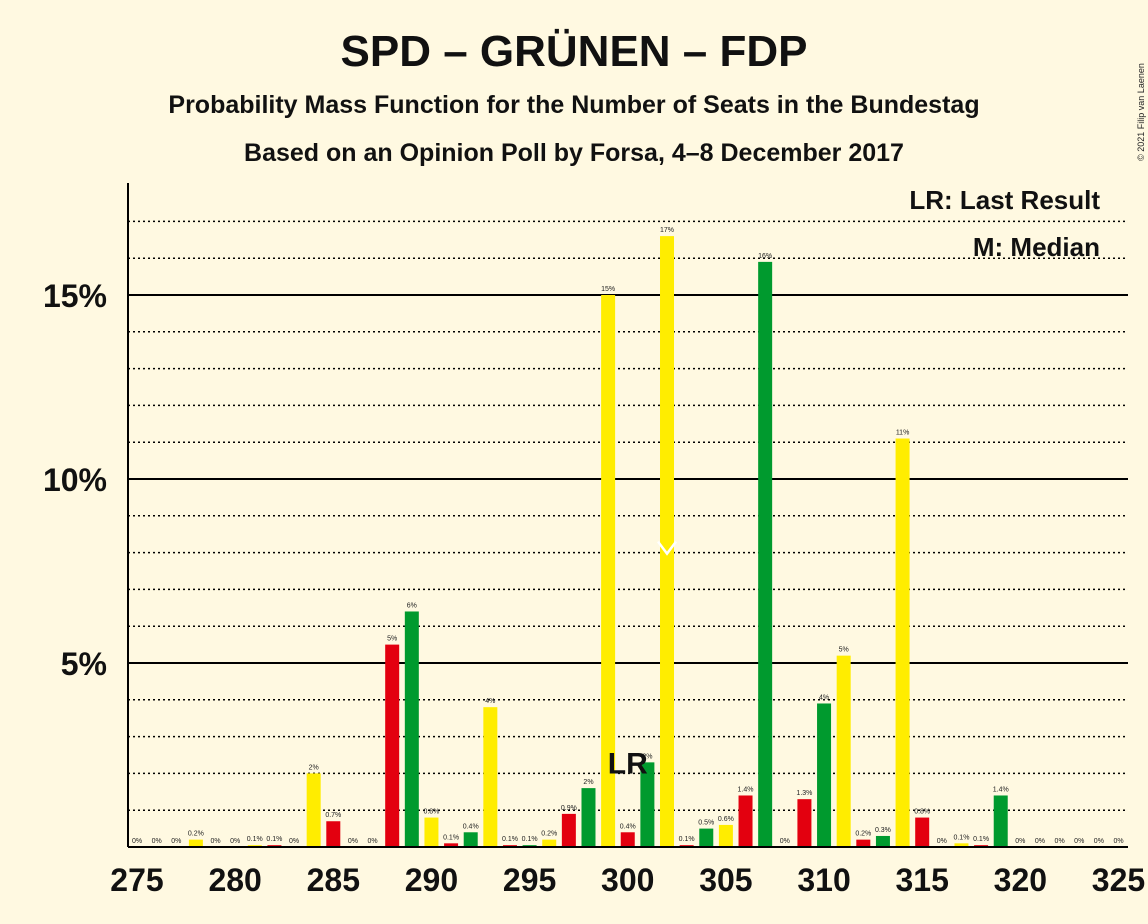 The width and height of the screenshot is (1148, 924). Describe the element at coordinates (215, 841) in the screenshot. I see `data-label-seat-279: 0%` at that location.